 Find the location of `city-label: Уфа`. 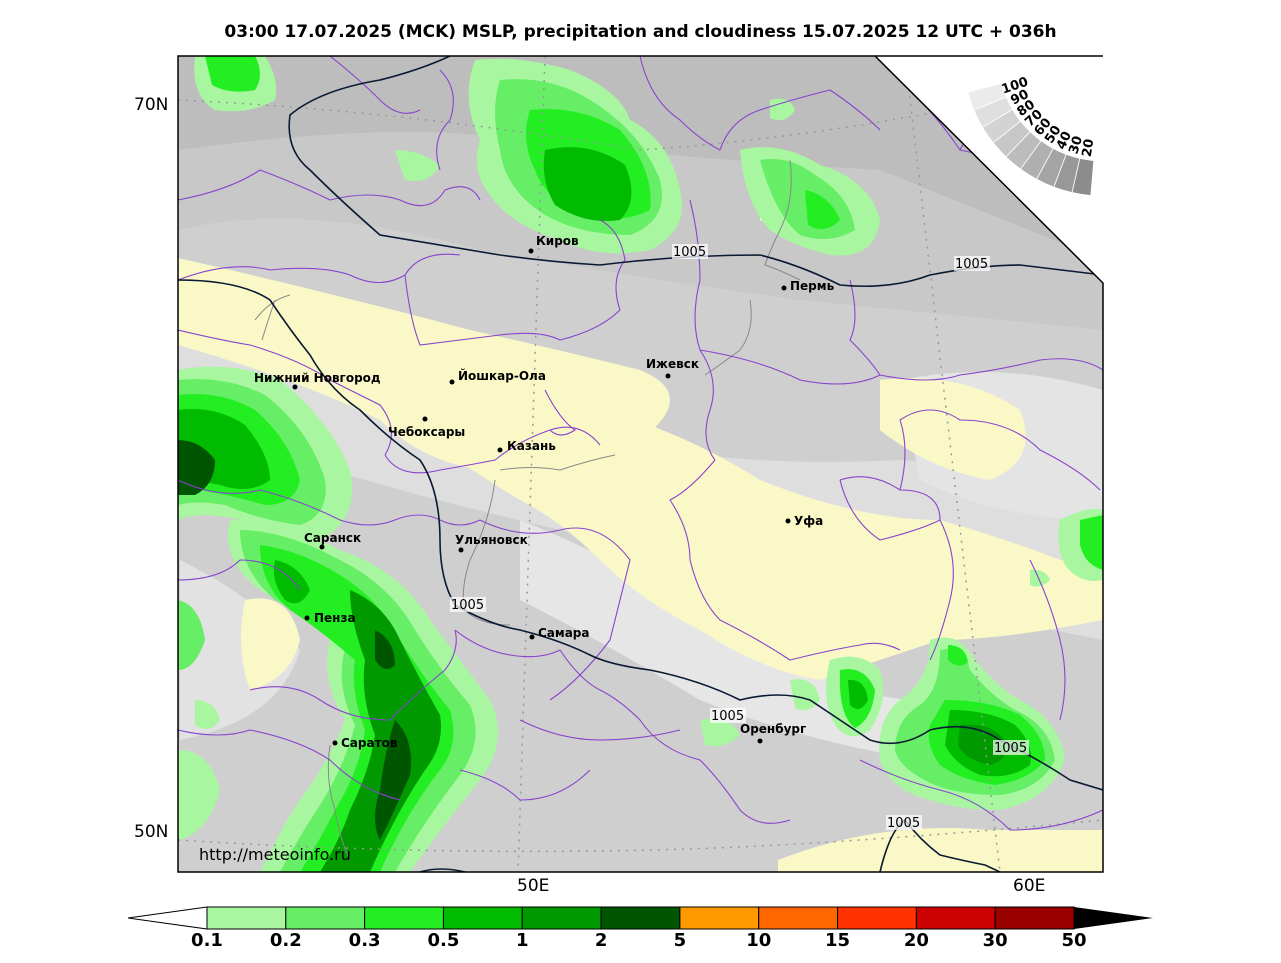

city-label: Уфа is located at coordinates (808, 521).